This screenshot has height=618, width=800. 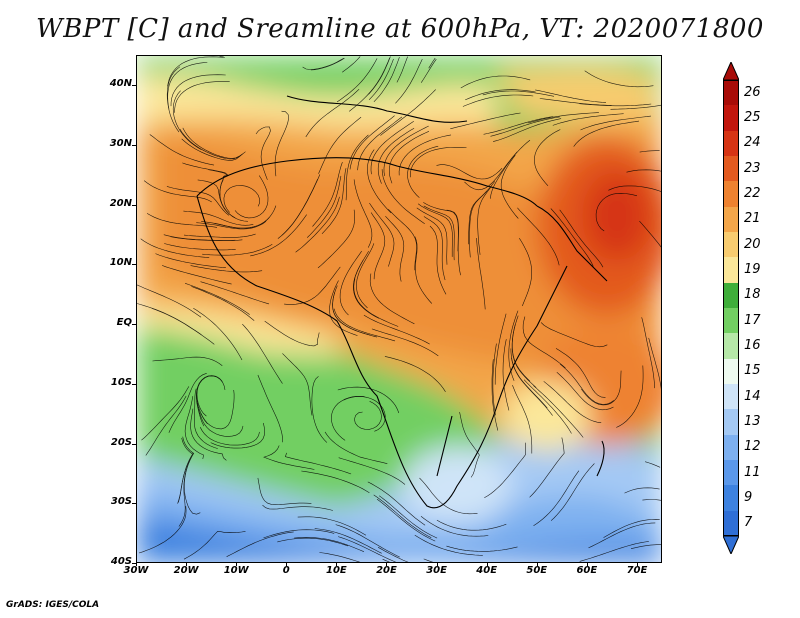 What do you see at coordinates (752, 193) in the screenshot?
I see `colorbar-label: 22` at bounding box center [752, 193].